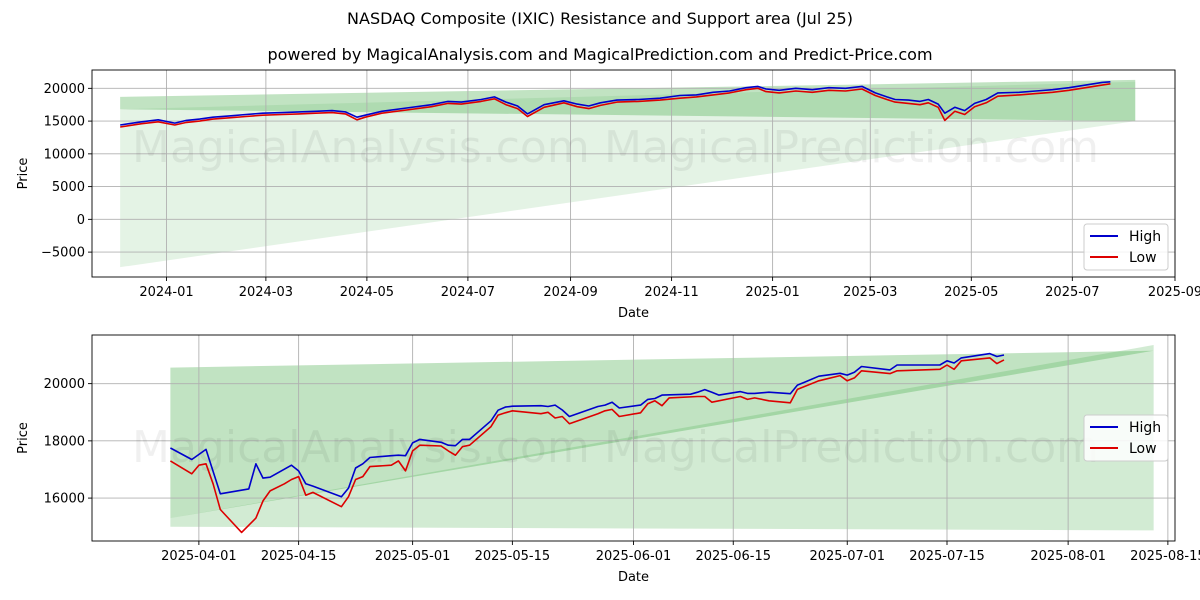 Image resolution: width=1200 pixels, height=600 pixels. Describe the element at coordinates (68, 187) in the screenshot. I see `y-tick-label: 5000` at that location.